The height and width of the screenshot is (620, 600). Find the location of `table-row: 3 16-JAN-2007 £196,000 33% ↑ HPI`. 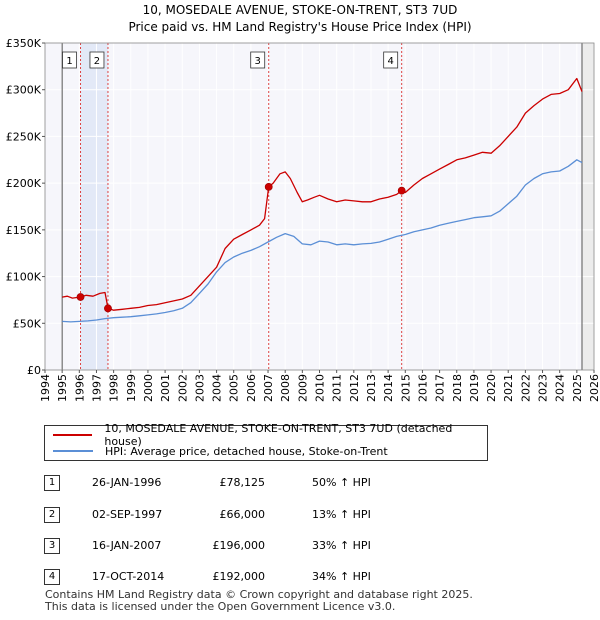

table-row: 3 16-JAN-2007 £196,000 33% ↑ HPI is located at coordinates (300, 548).